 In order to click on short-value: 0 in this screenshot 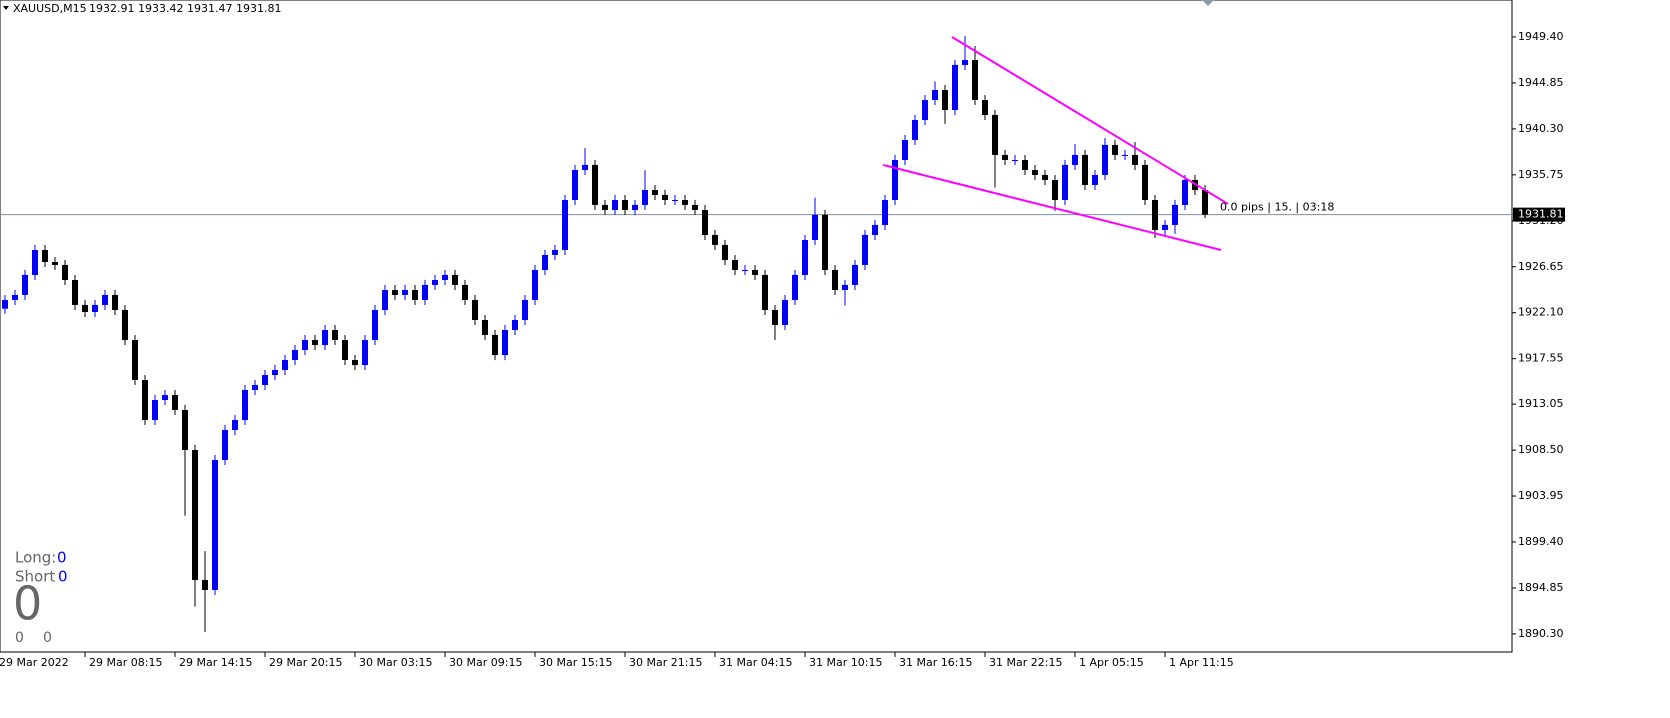, I will do `click(63, 577)`.